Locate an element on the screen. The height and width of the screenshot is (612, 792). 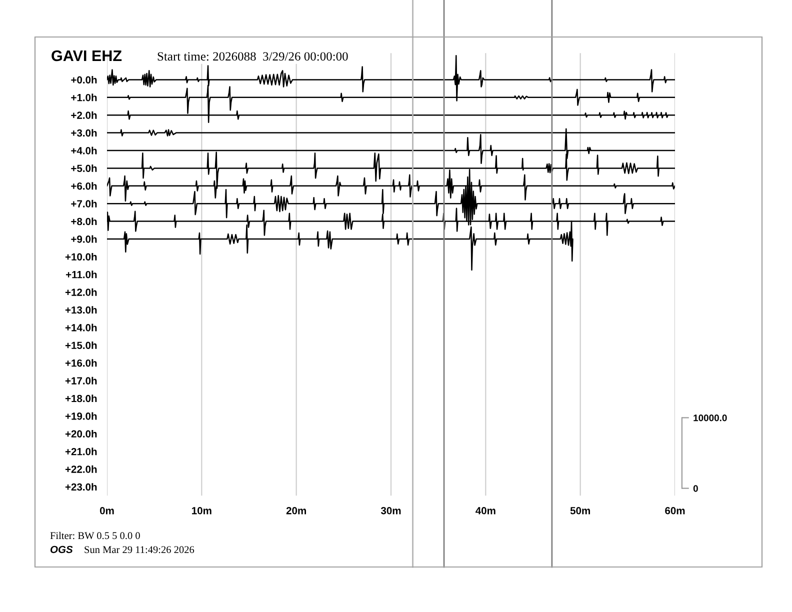
y-tick-label: +6.0h is located at coordinates (84, 186).